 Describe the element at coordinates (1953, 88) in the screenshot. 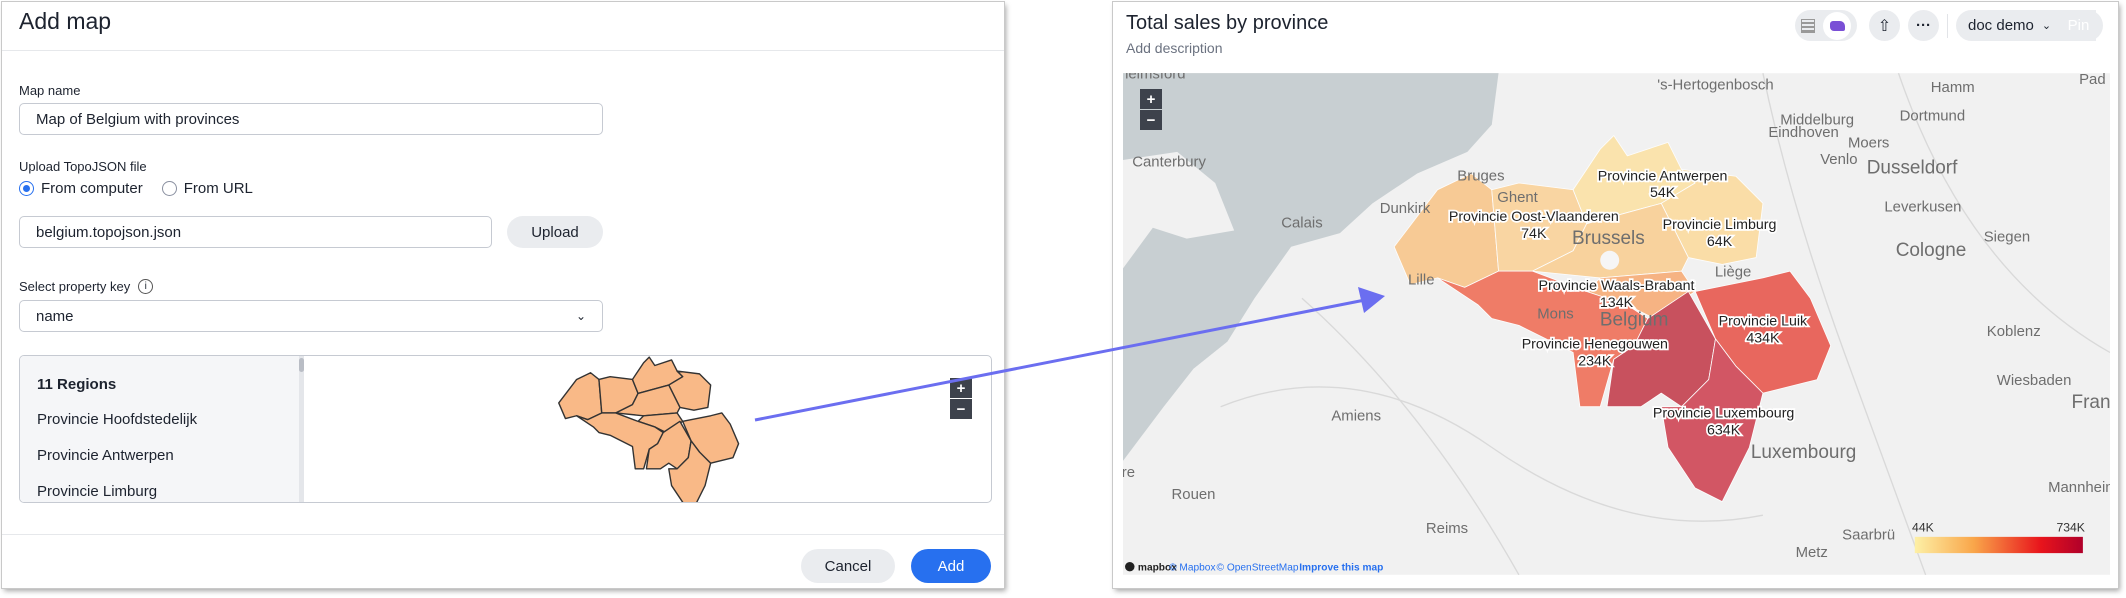

I see `city-label: Hamm` at that location.